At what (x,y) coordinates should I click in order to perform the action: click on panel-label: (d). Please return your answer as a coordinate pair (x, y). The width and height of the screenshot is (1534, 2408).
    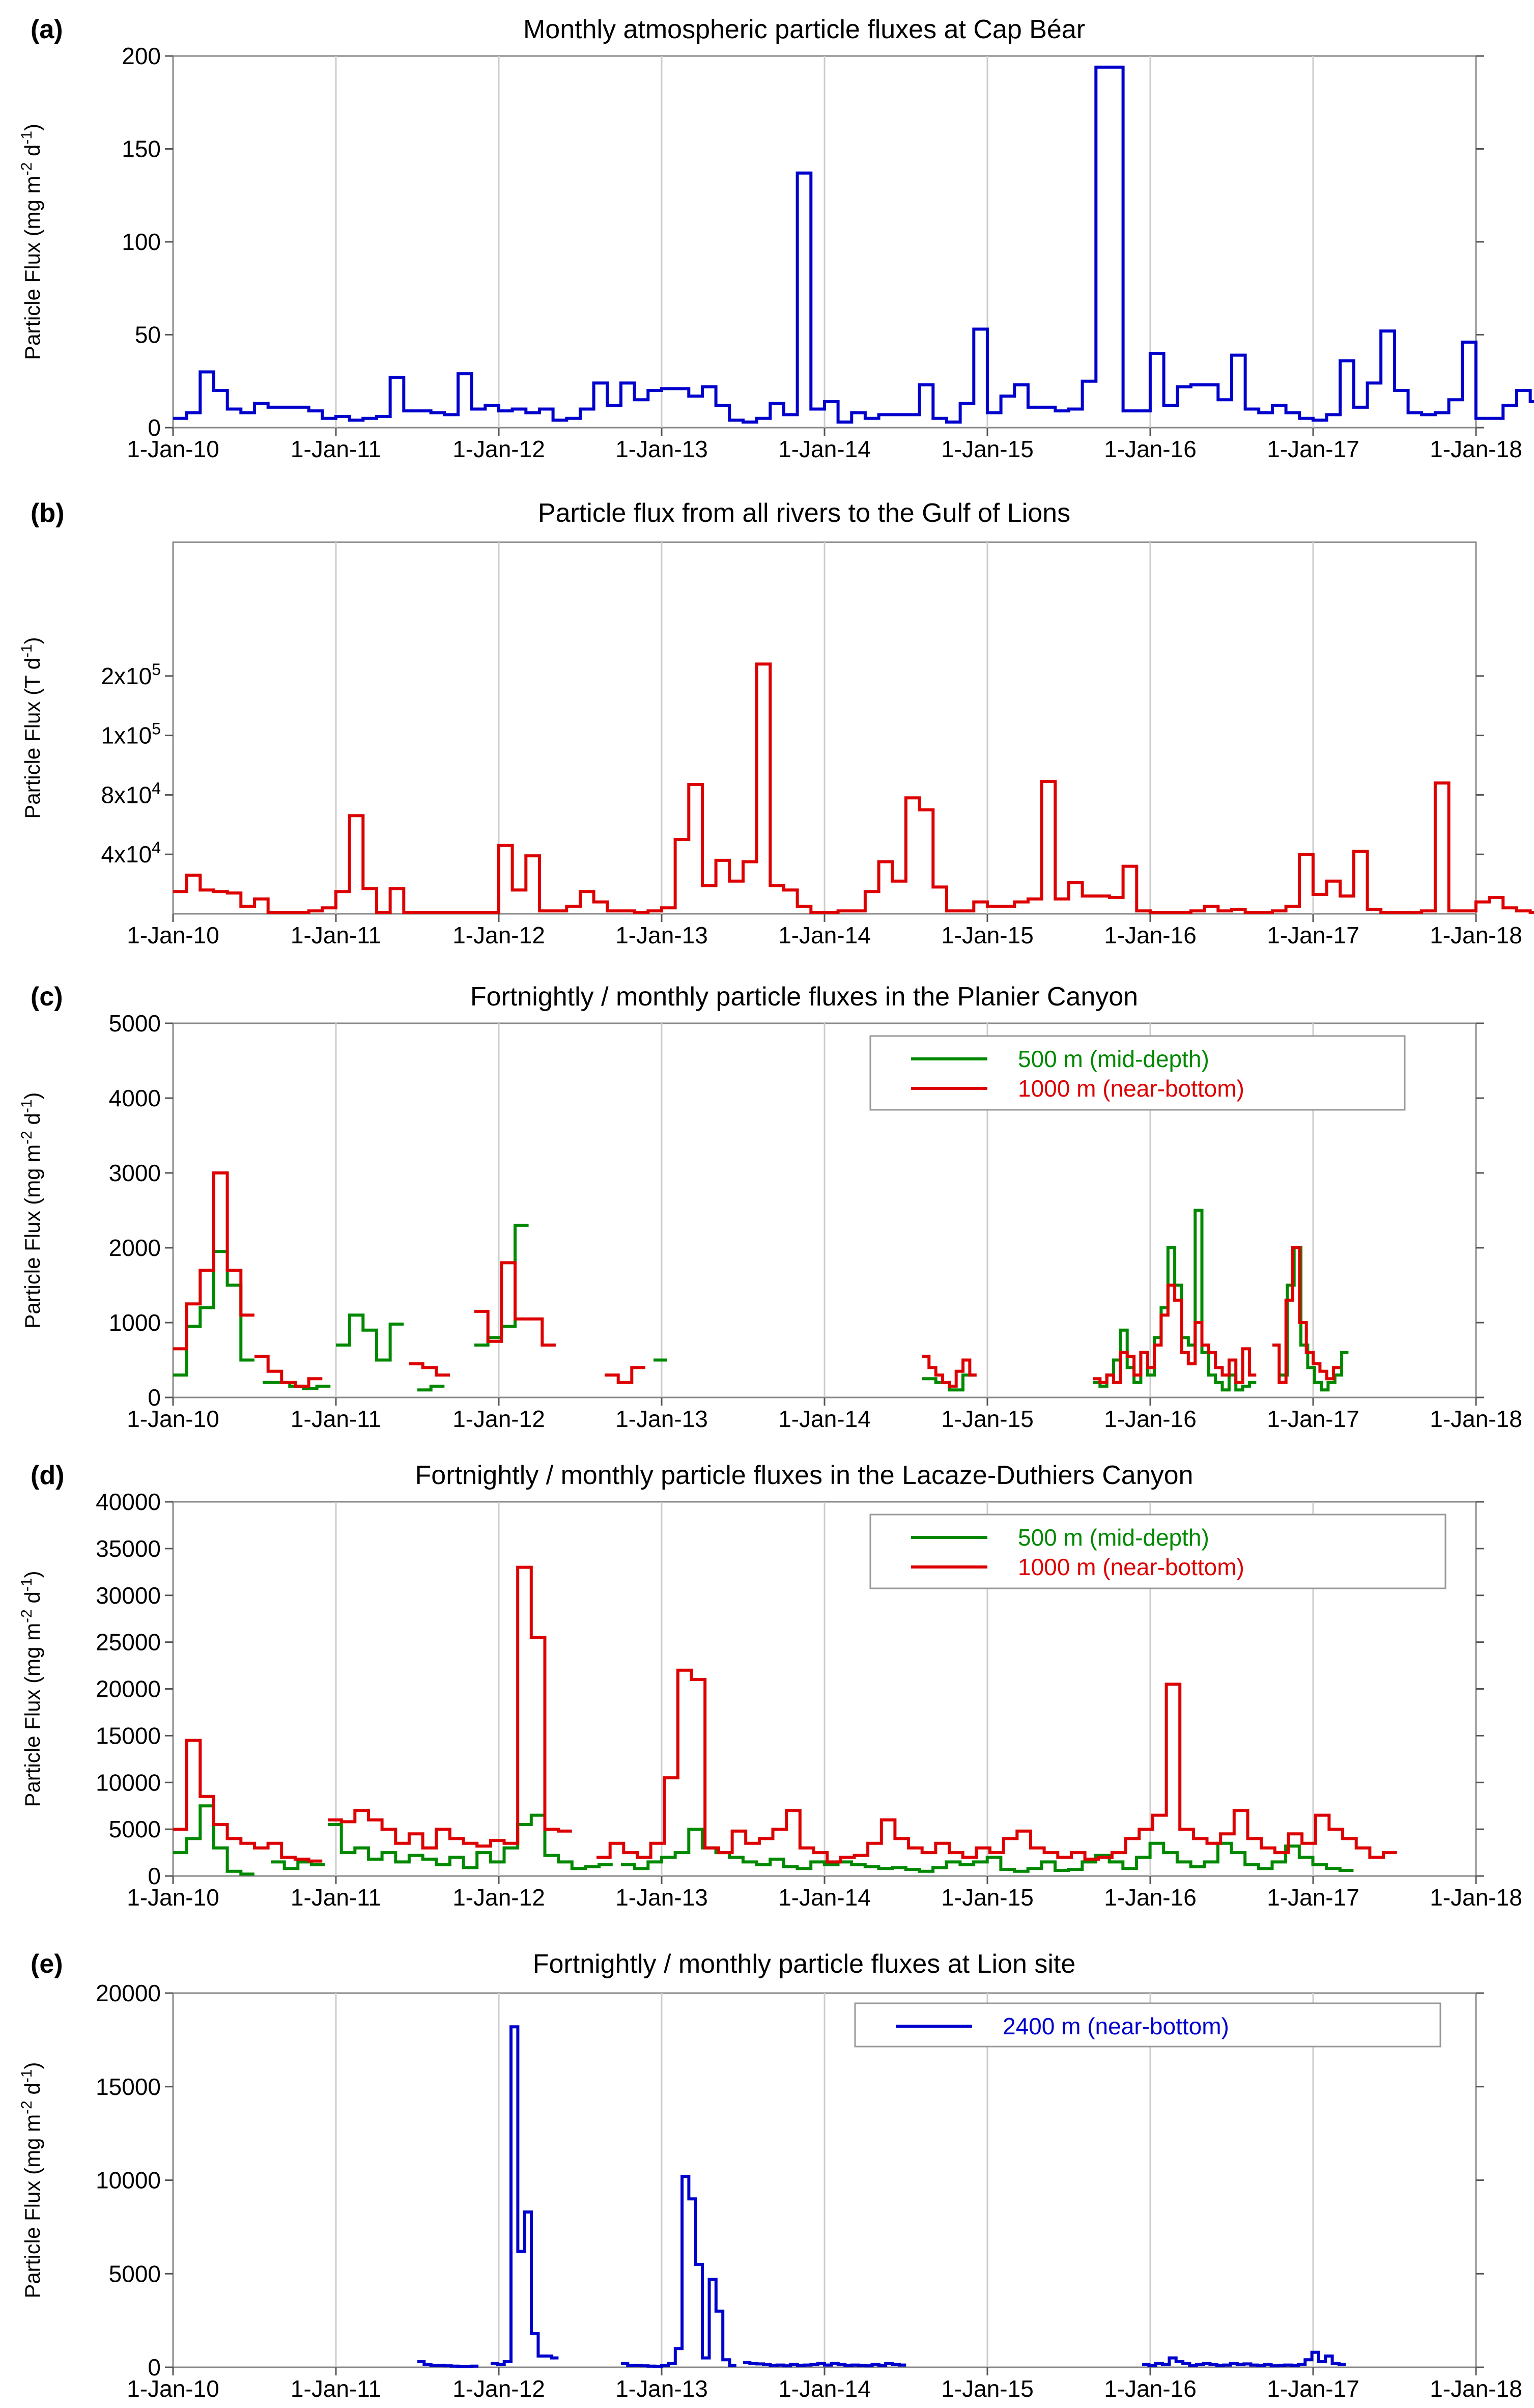
    Looking at the image, I should click on (47, 1475).